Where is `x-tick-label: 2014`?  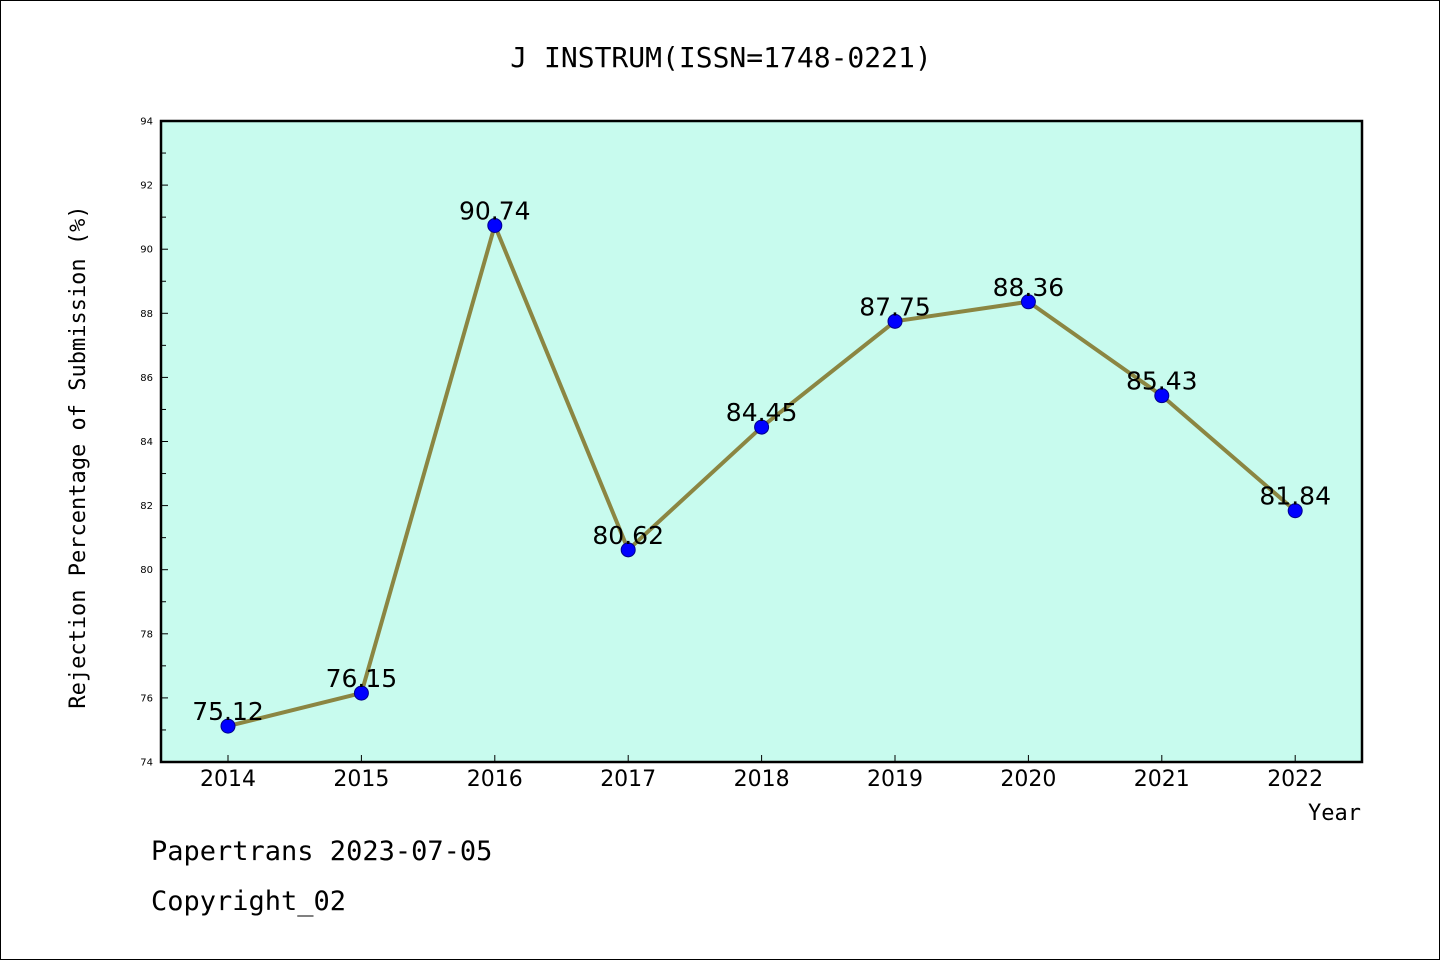 x-tick-label: 2014 is located at coordinates (228, 779).